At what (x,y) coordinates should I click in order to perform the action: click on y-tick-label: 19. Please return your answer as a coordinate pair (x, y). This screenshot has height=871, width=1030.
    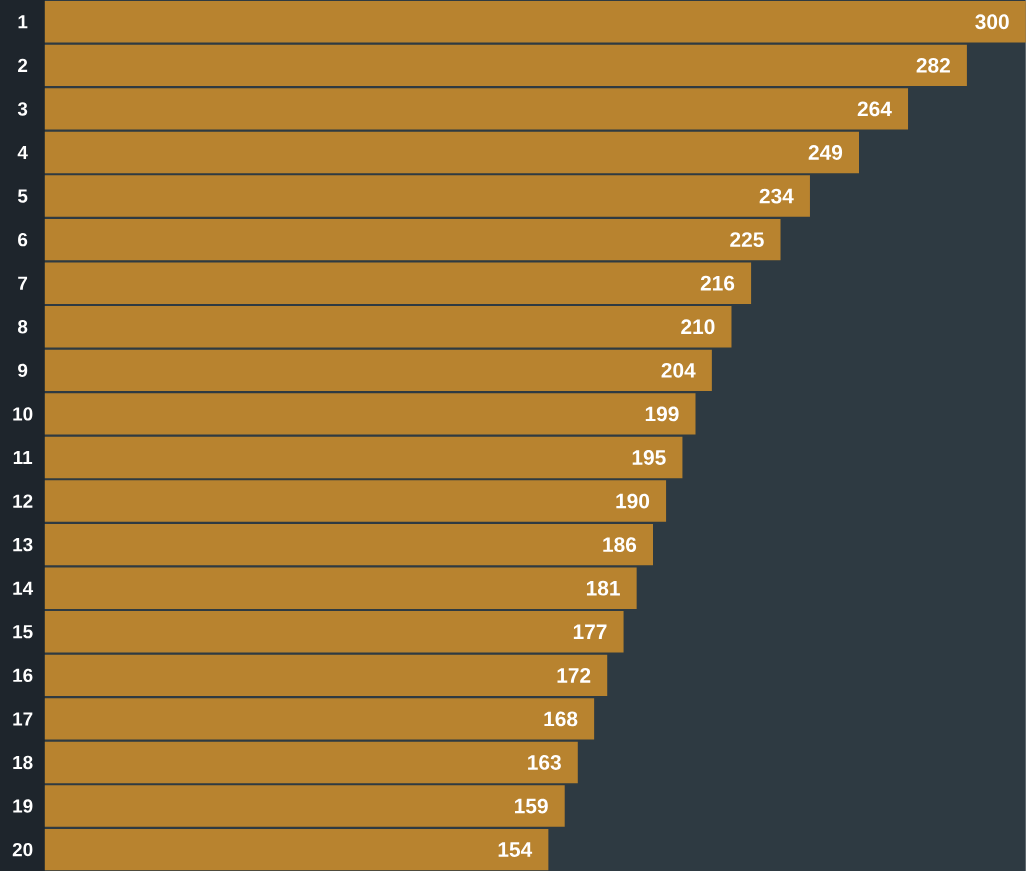
    Looking at the image, I should click on (23, 806).